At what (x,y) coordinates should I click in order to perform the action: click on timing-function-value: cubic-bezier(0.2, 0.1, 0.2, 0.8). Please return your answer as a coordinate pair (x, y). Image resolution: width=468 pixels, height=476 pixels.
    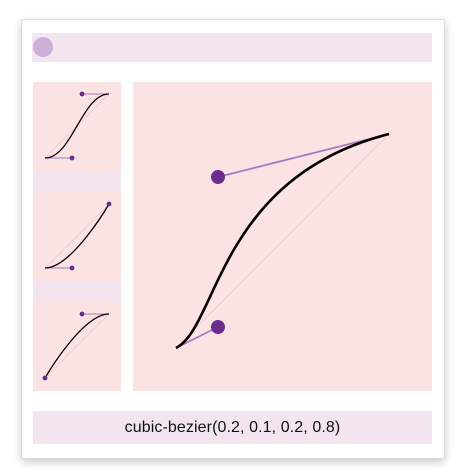
    Looking at the image, I should click on (232, 427).